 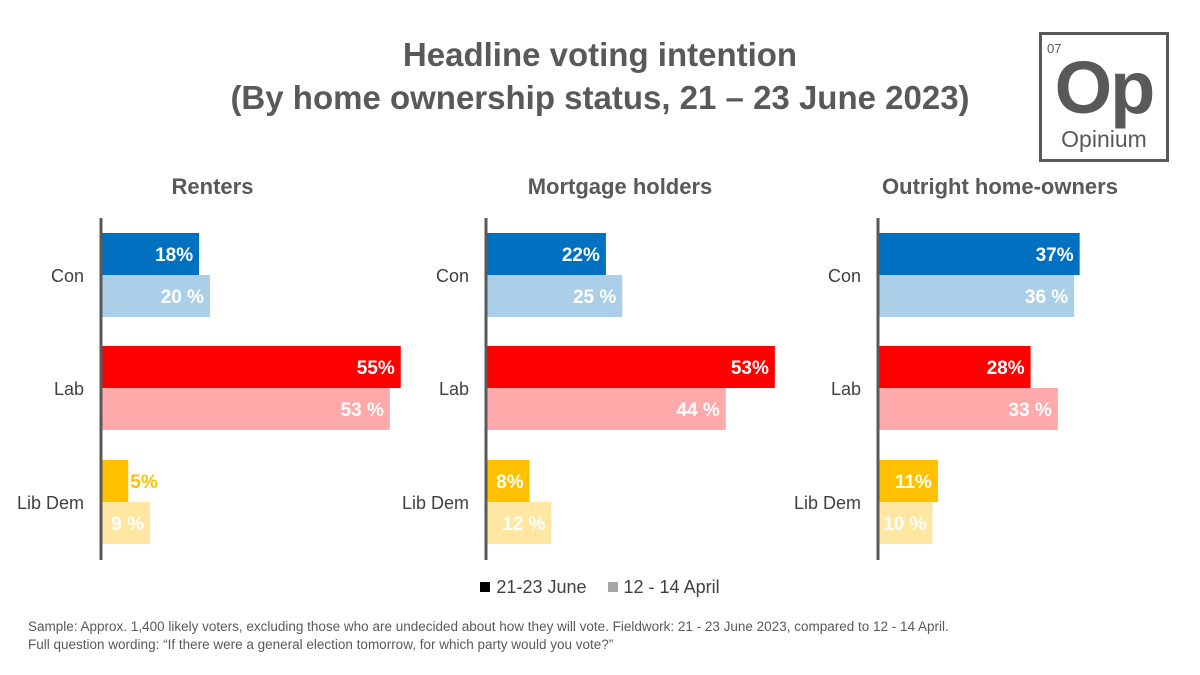 What do you see at coordinates (594, 297) in the screenshot?
I see `data-label-mortgage-holders-con-previous: 25 %` at bounding box center [594, 297].